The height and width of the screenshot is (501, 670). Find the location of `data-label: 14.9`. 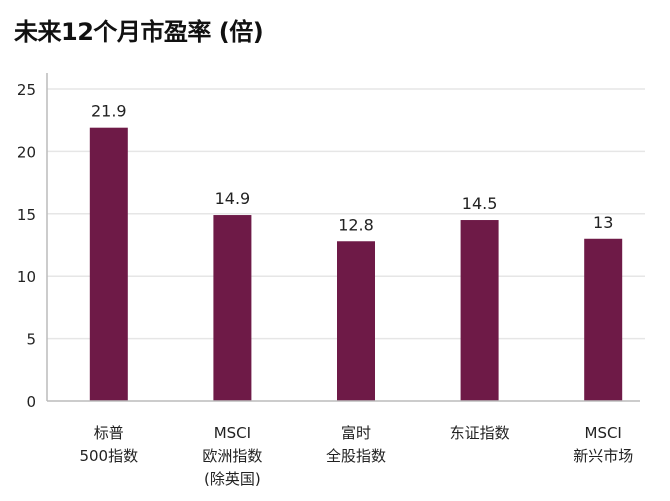

data-label: 14.9 is located at coordinates (233, 198).